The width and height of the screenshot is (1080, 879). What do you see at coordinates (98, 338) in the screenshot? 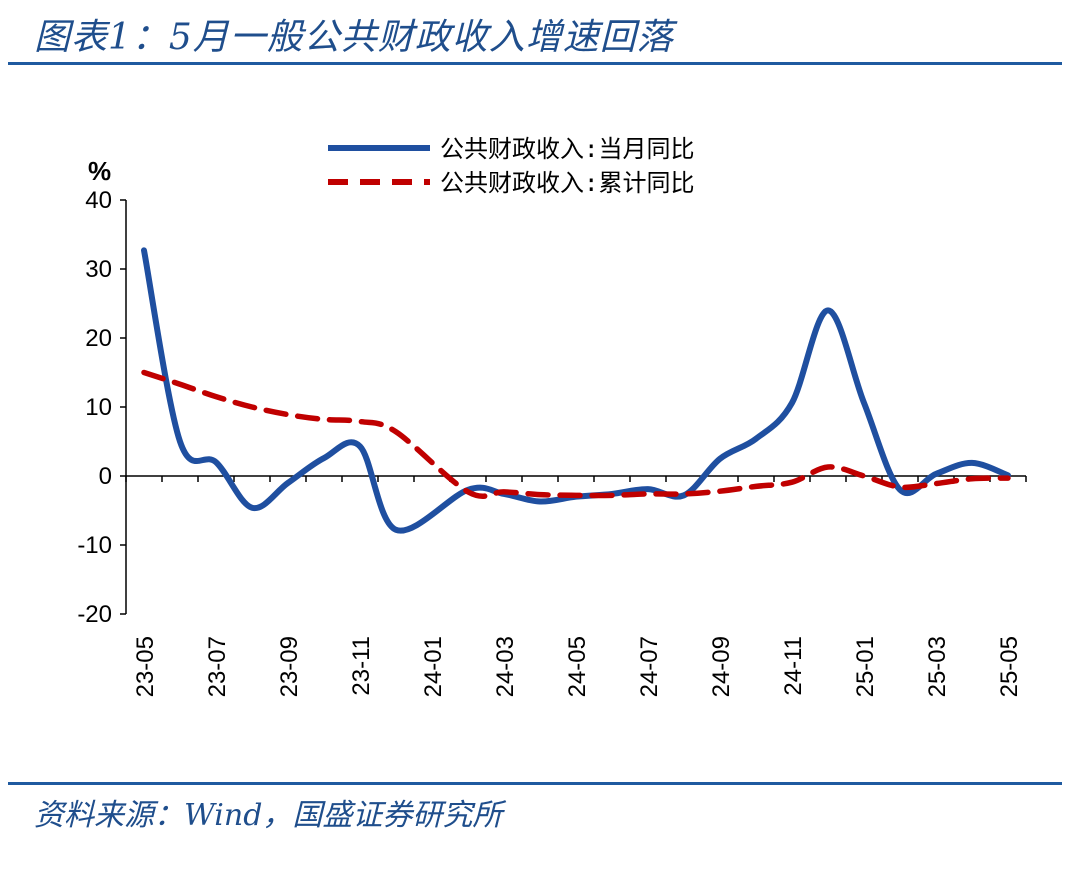
I see `y-tick-label: 20` at bounding box center [98, 338].